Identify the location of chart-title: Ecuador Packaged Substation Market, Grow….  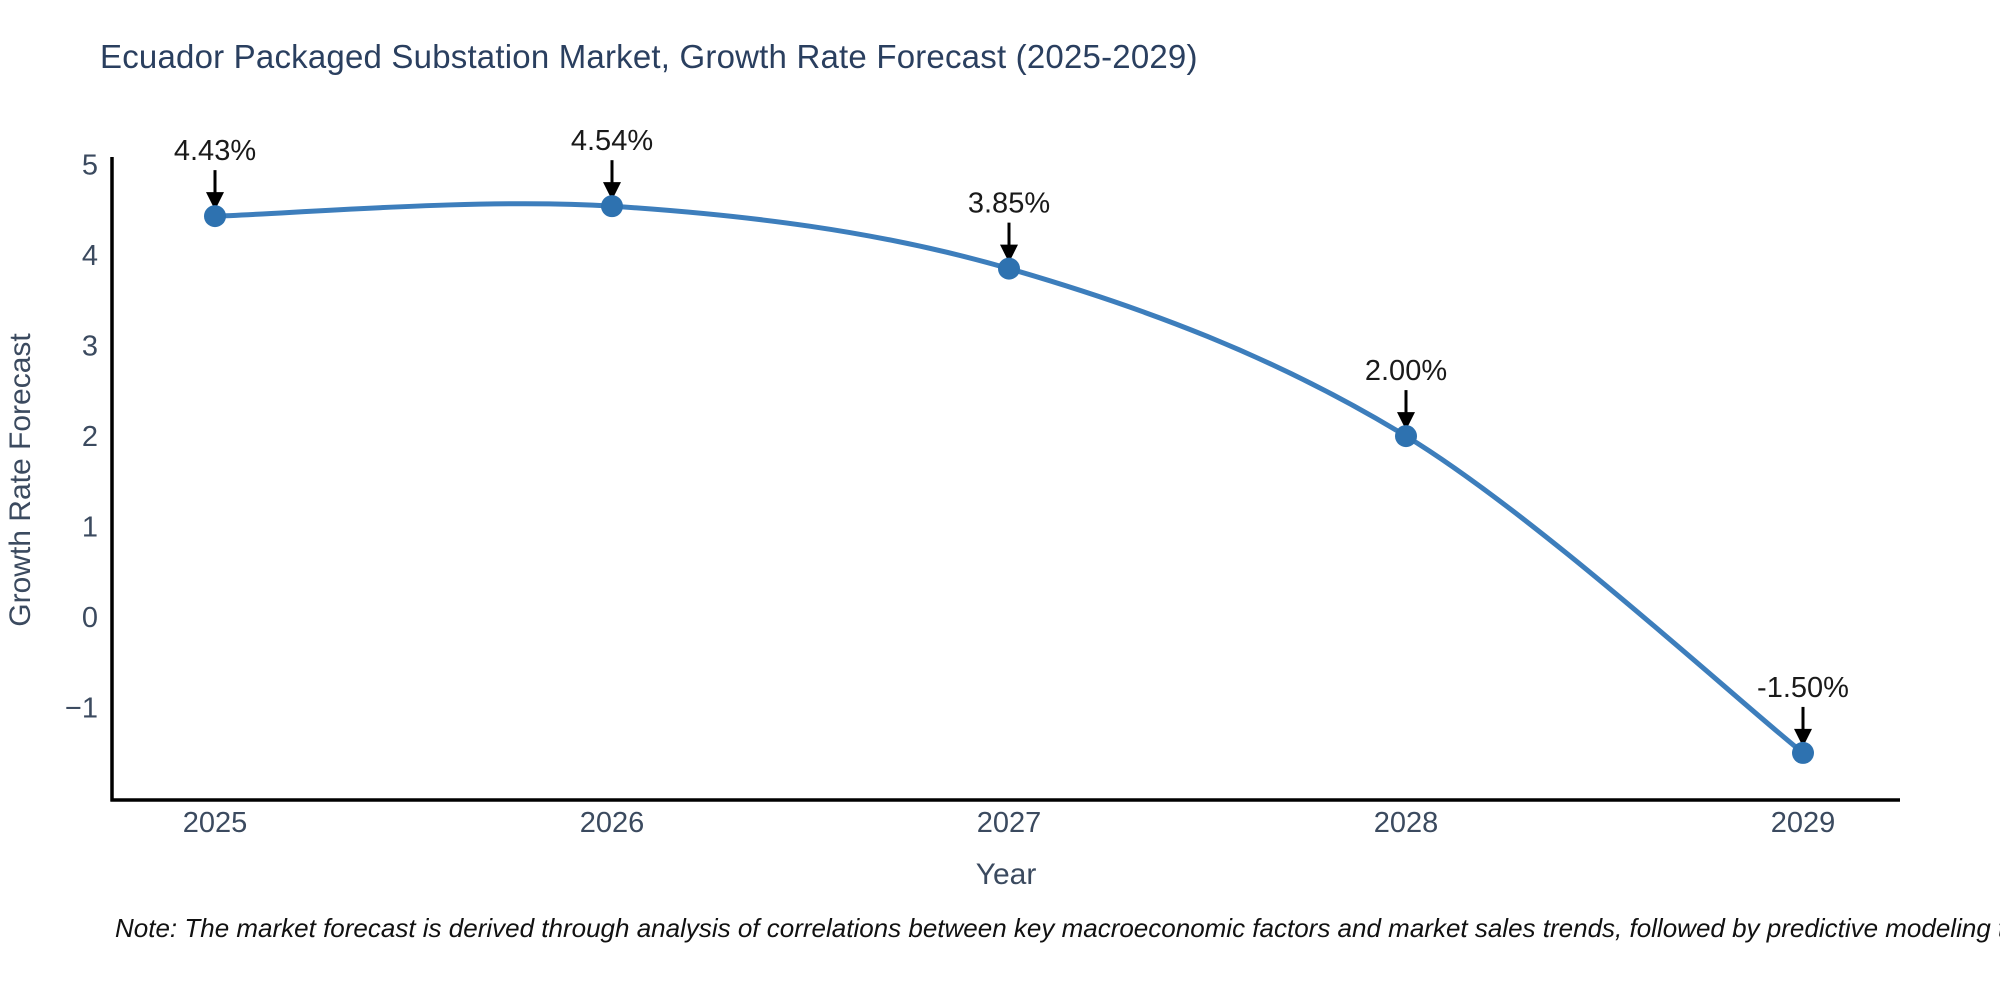
(649, 56).